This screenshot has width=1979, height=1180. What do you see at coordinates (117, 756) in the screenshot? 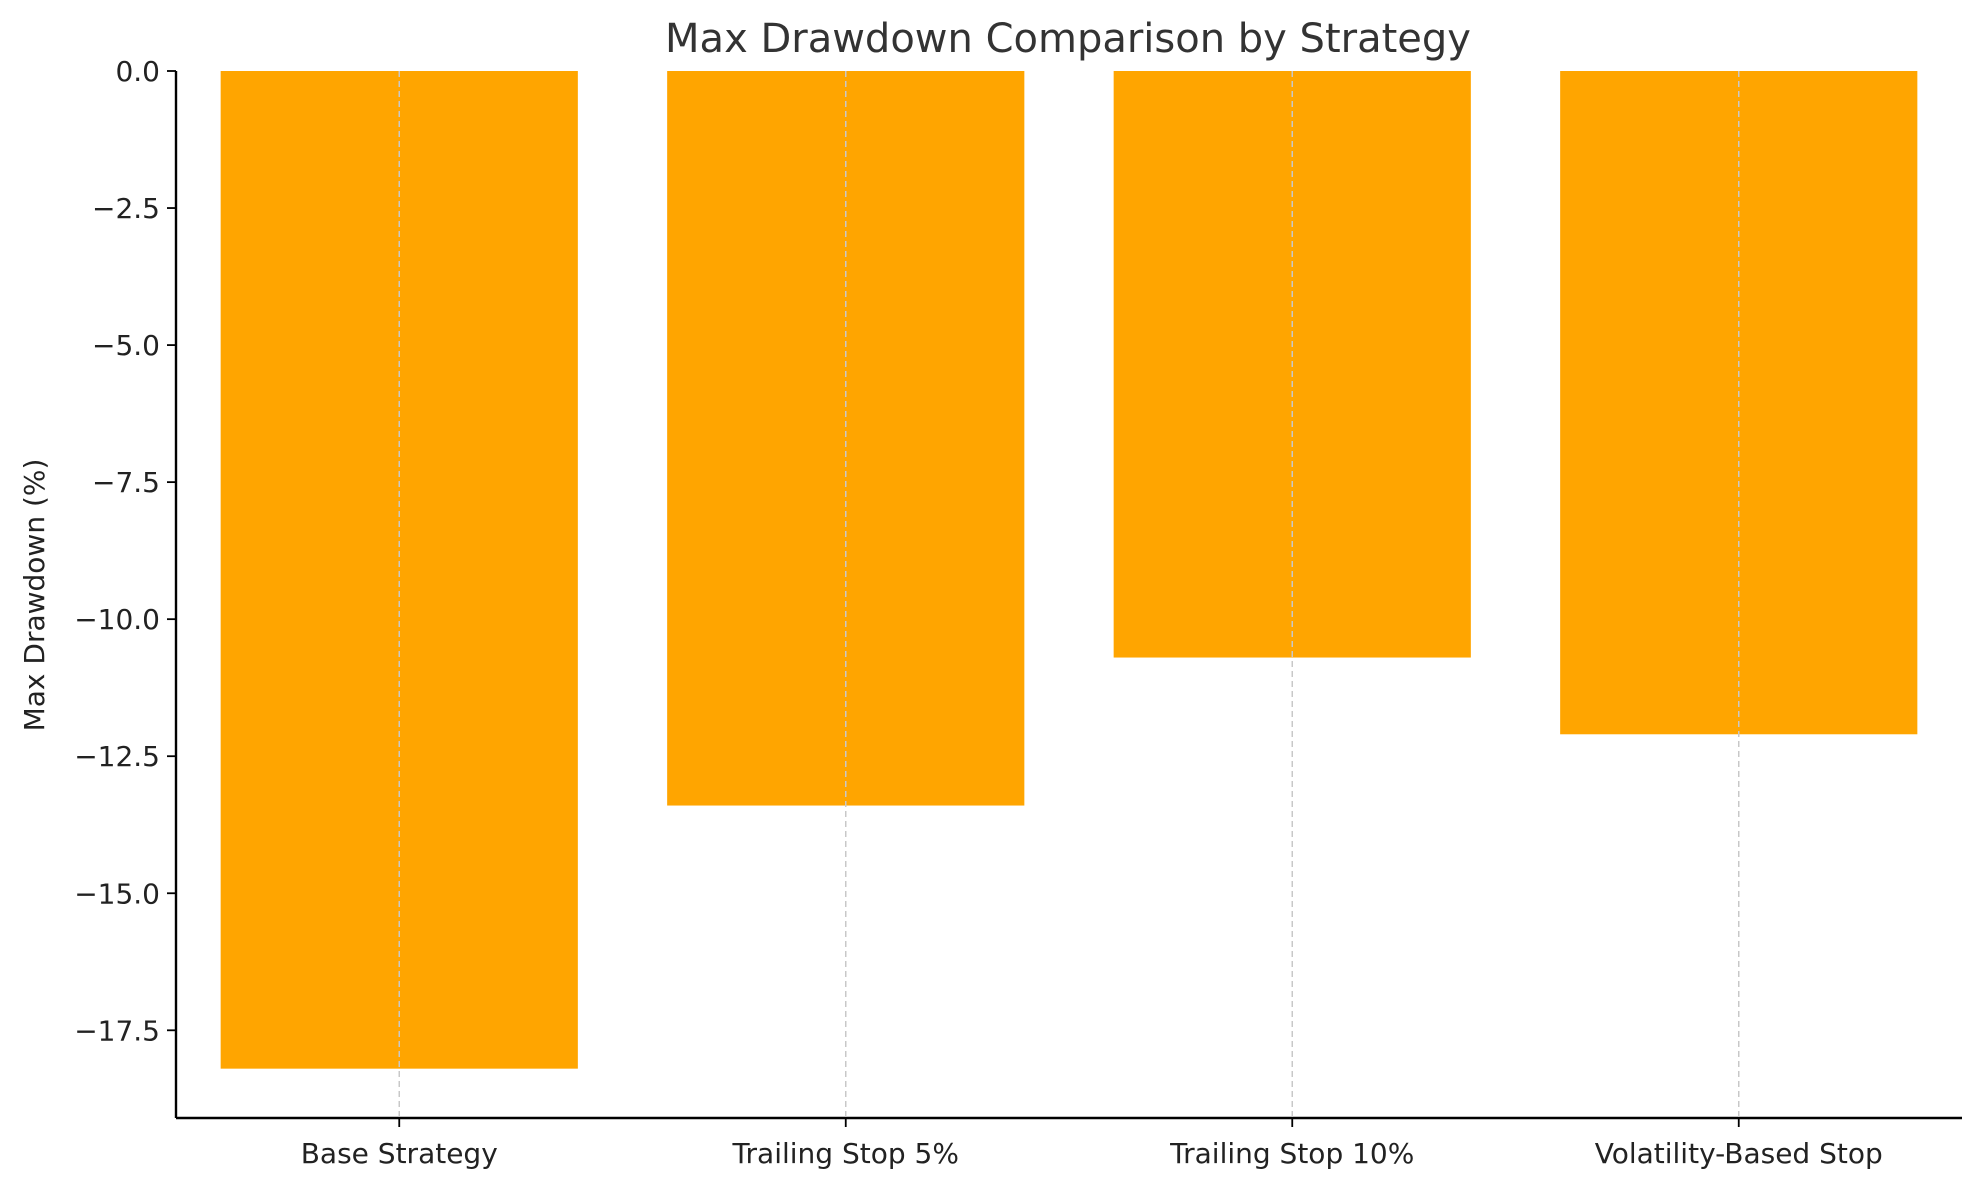
I see `y-tick-label-5: −12.5` at bounding box center [117, 756].